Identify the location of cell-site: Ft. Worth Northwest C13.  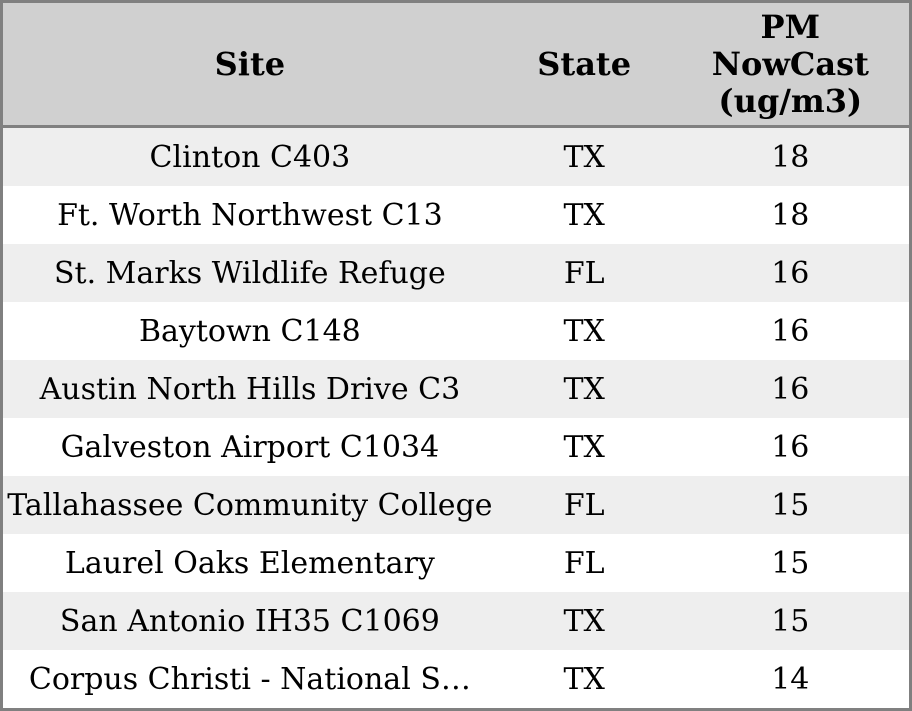
(250, 215).